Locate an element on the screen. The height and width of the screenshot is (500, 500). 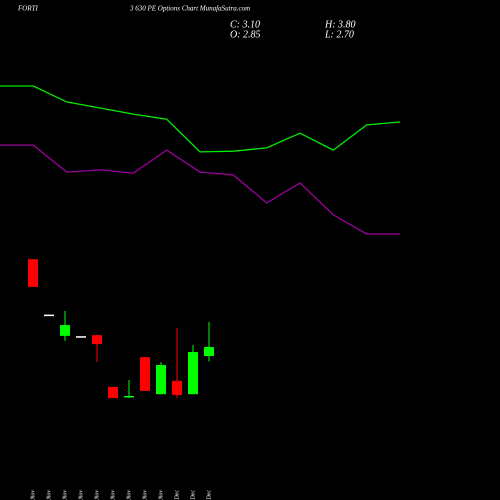
x-tick-label: 19 Nov is located at coordinates (33, 495).